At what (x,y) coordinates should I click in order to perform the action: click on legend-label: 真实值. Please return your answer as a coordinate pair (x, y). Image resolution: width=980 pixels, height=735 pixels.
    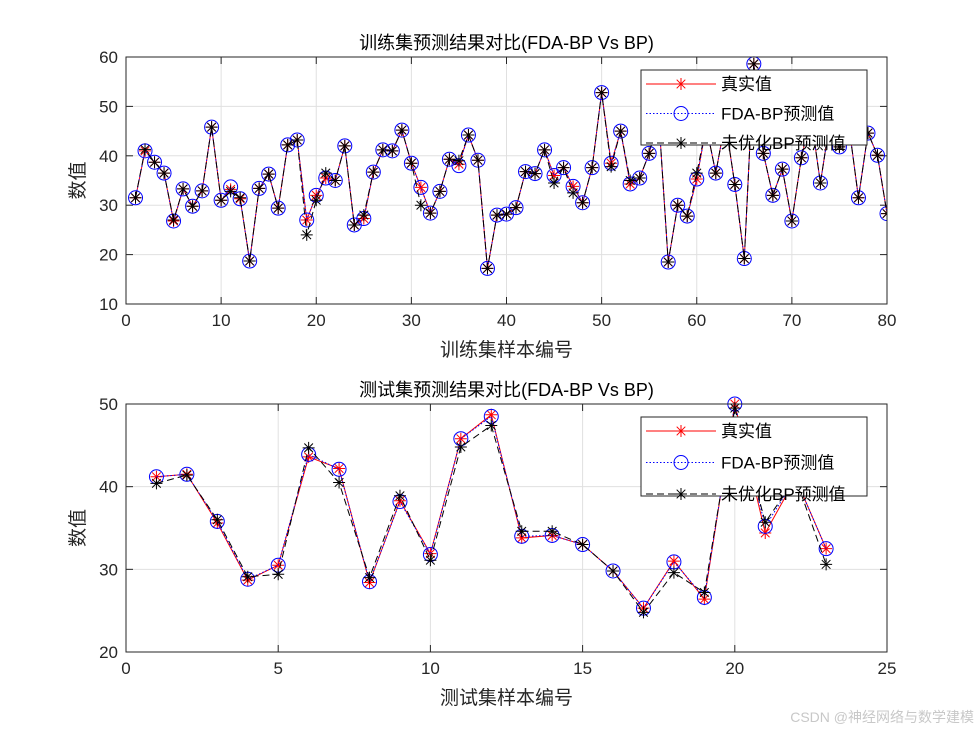
    Looking at the image, I should click on (746, 84).